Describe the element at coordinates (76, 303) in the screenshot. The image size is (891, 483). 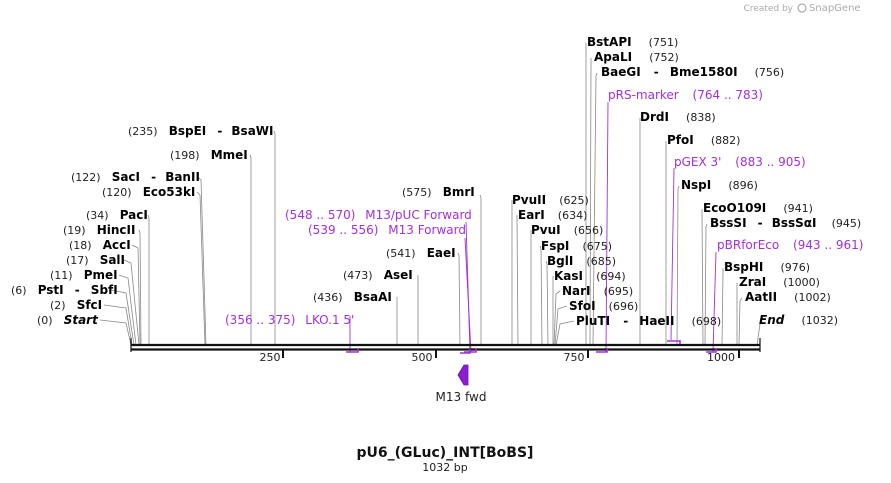
I see `site-sfci: (2) SfcI` at that location.